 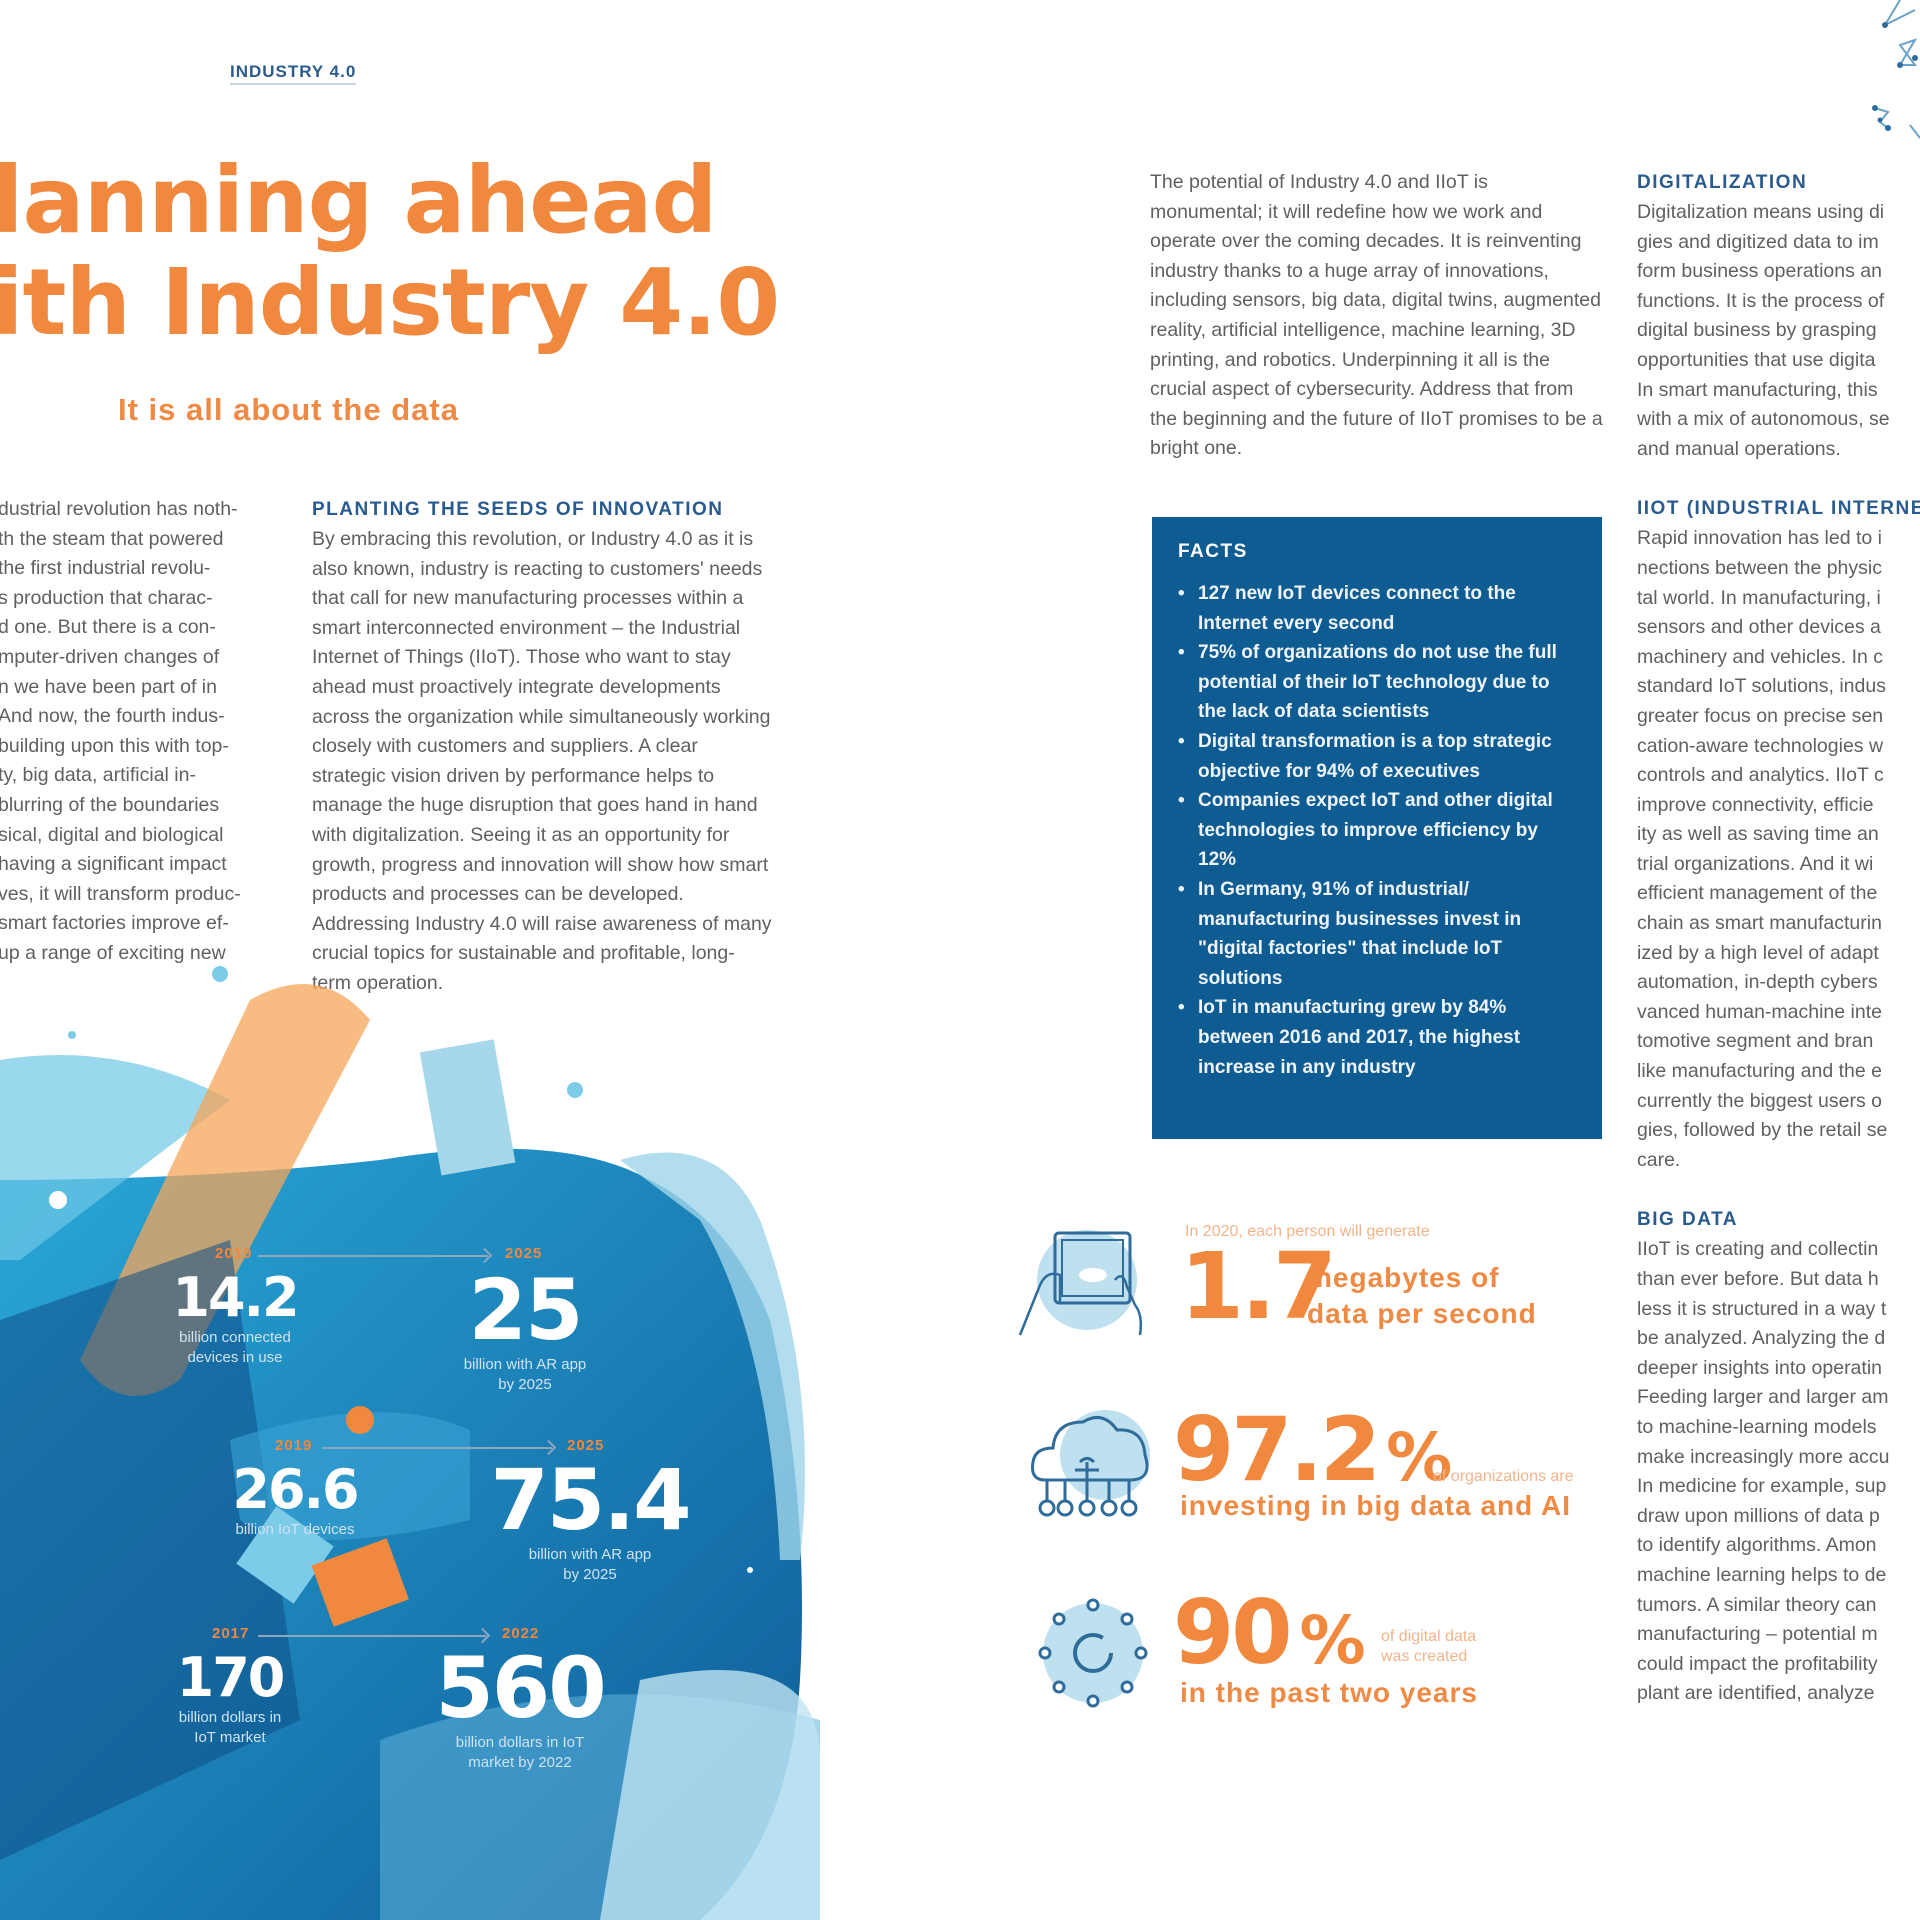 I want to click on stat-value: 97.2%, so click(x=1312, y=1454).